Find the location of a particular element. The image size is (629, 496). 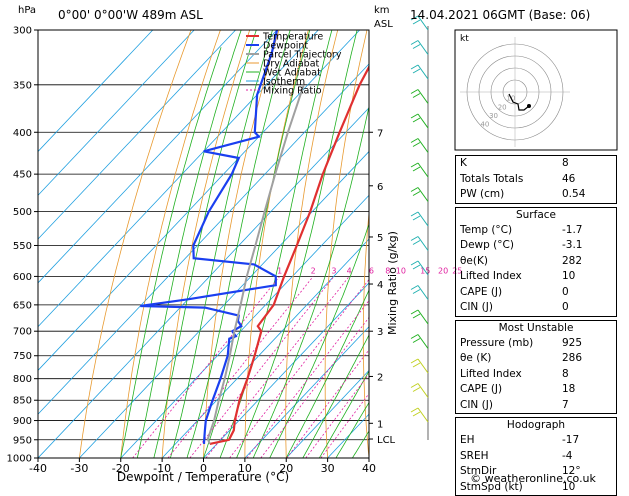

surface-value: 0 is located at coordinates (587, 293).